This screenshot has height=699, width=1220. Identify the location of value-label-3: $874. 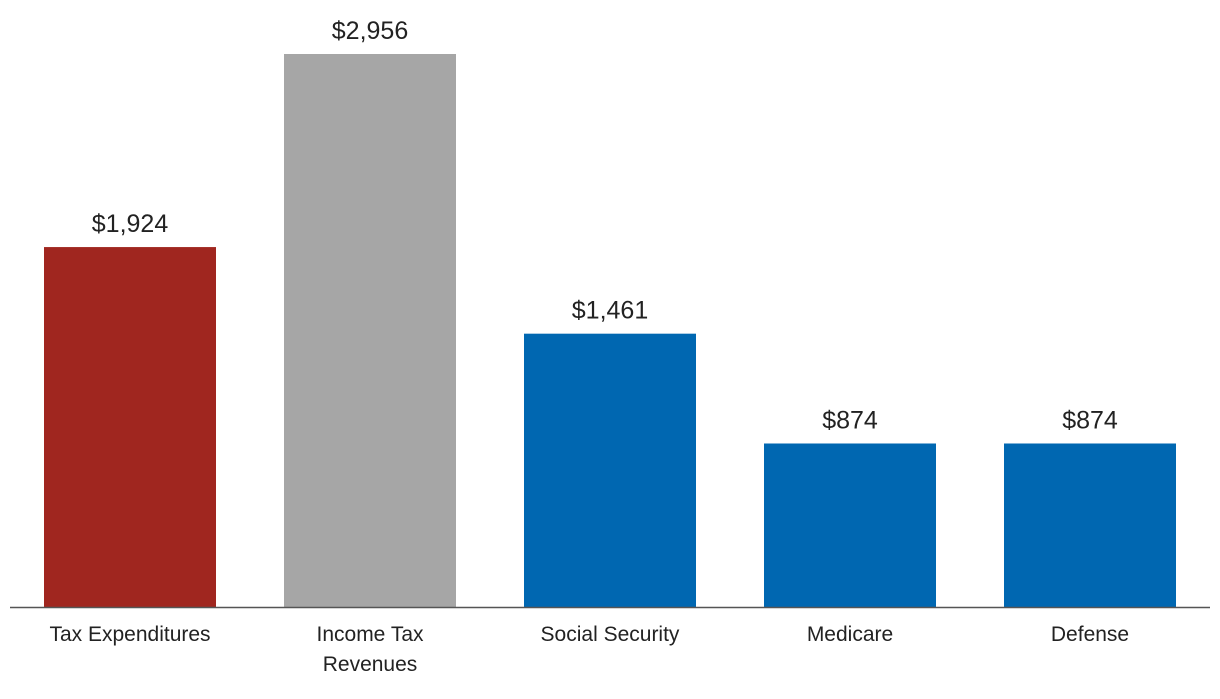
(850, 420).